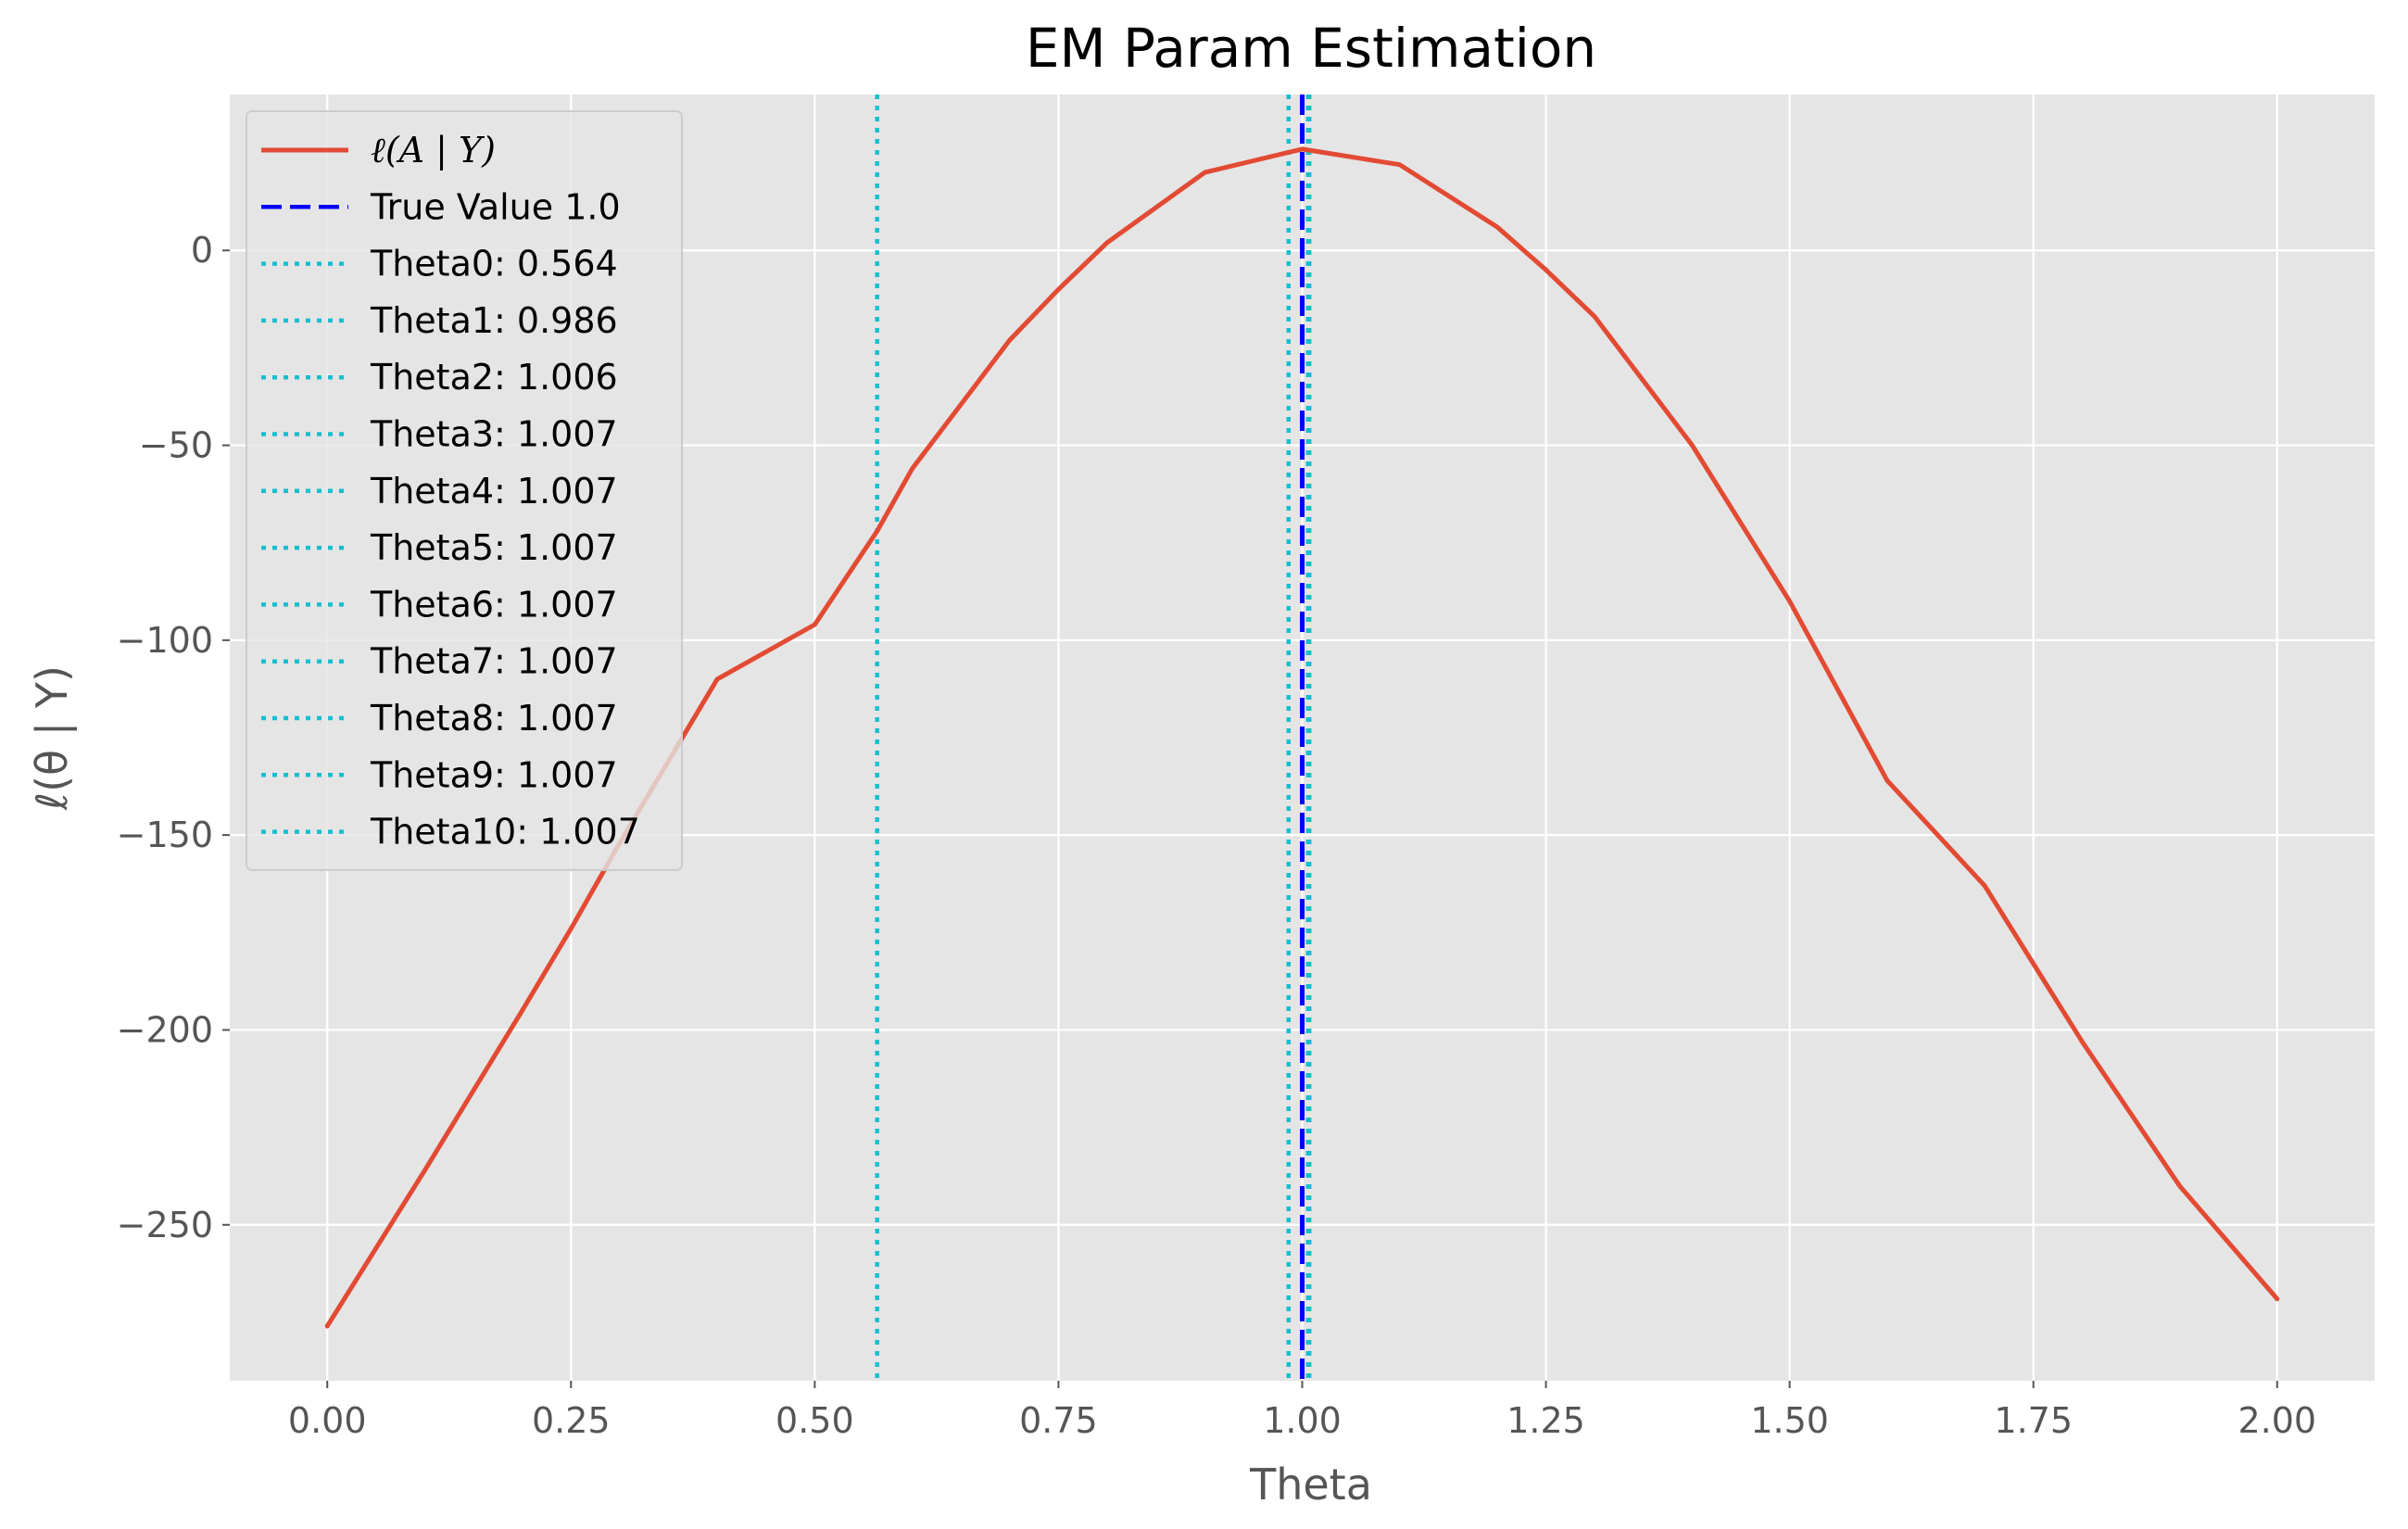  What do you see at coordinates (1058, 1420) in the screenshot?
I see `x-tick-label: 0.75` at bounding box center [1058, 1420].